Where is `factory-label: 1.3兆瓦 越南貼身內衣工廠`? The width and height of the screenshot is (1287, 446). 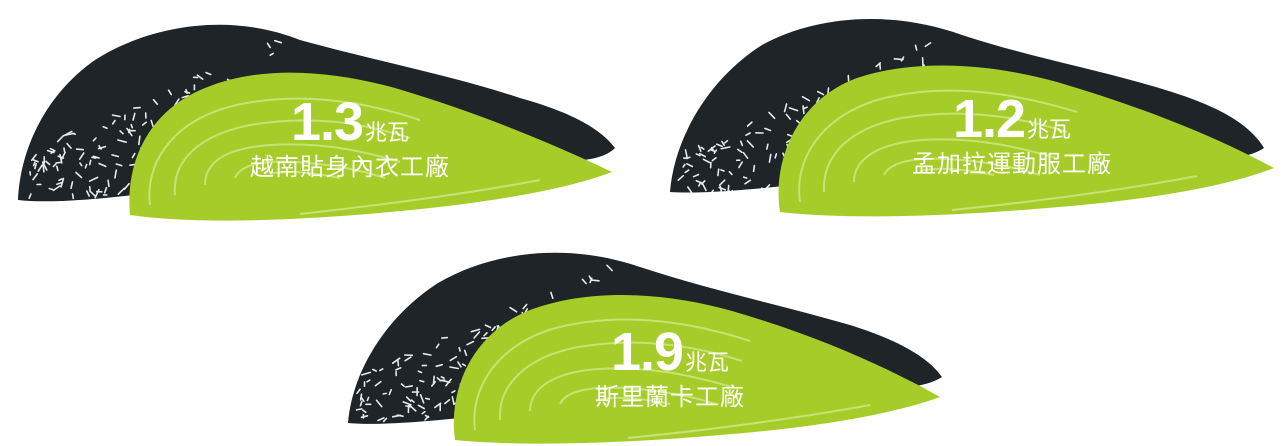 factory-label: 1.3兆瓦 越南貼身內衣工廠 is located at coordinates (350, 137).